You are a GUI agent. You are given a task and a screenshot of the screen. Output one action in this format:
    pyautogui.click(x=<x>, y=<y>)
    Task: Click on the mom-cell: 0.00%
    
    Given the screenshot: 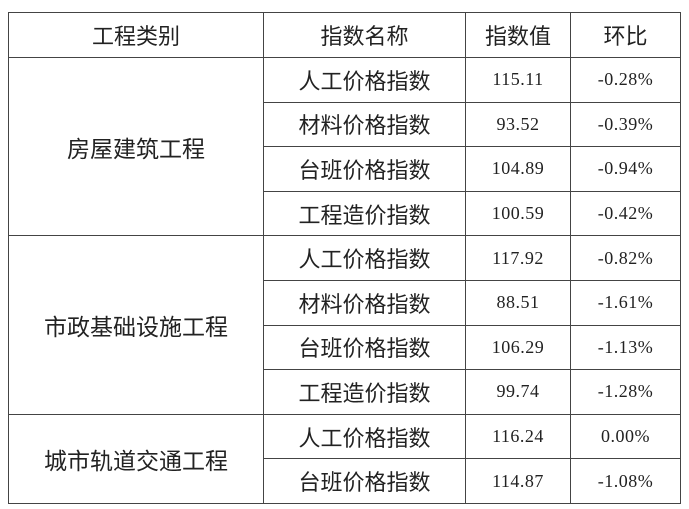 What is the action you would take?
    pyautogui.click(x=625, y=436)
    